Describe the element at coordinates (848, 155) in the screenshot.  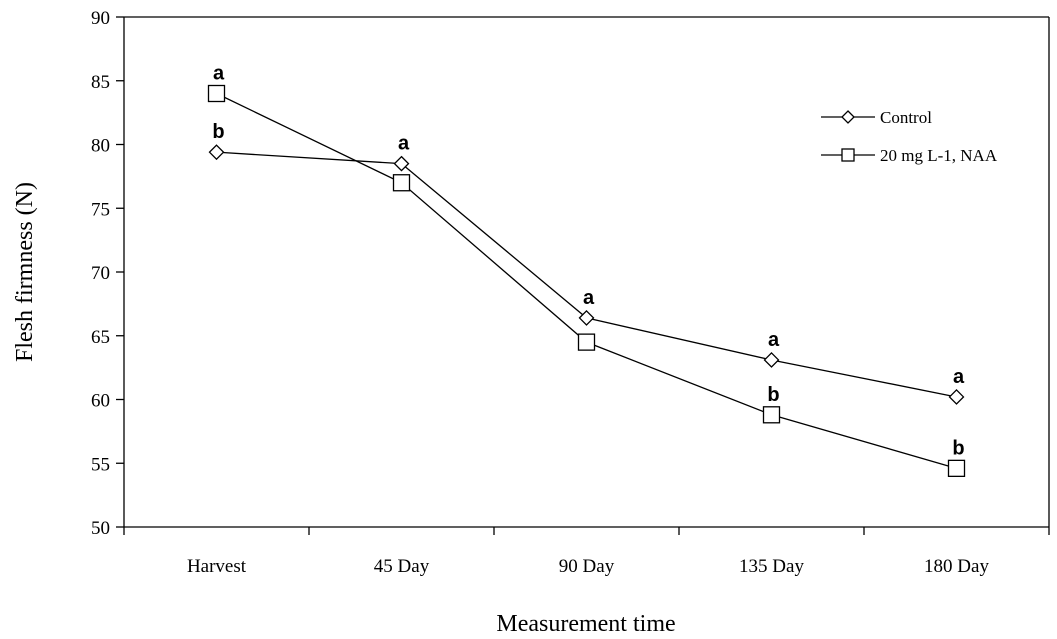
I see `legend-marker-naa` at that location.